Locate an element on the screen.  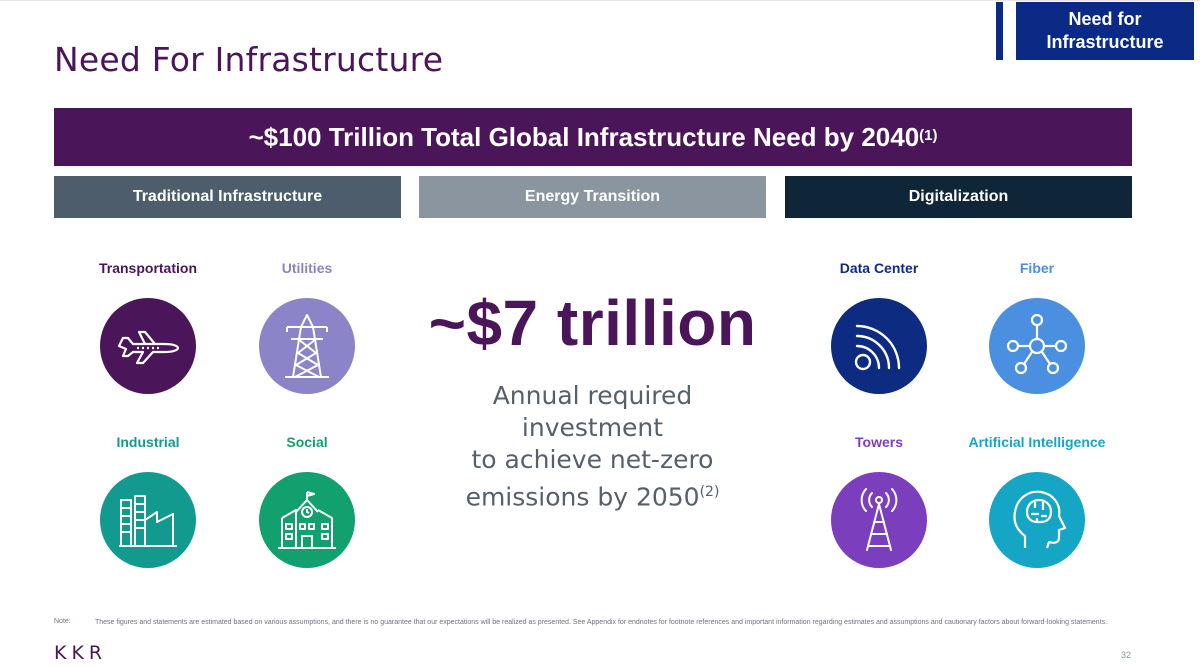
item-social: Social is located at coordinates (307, 500).